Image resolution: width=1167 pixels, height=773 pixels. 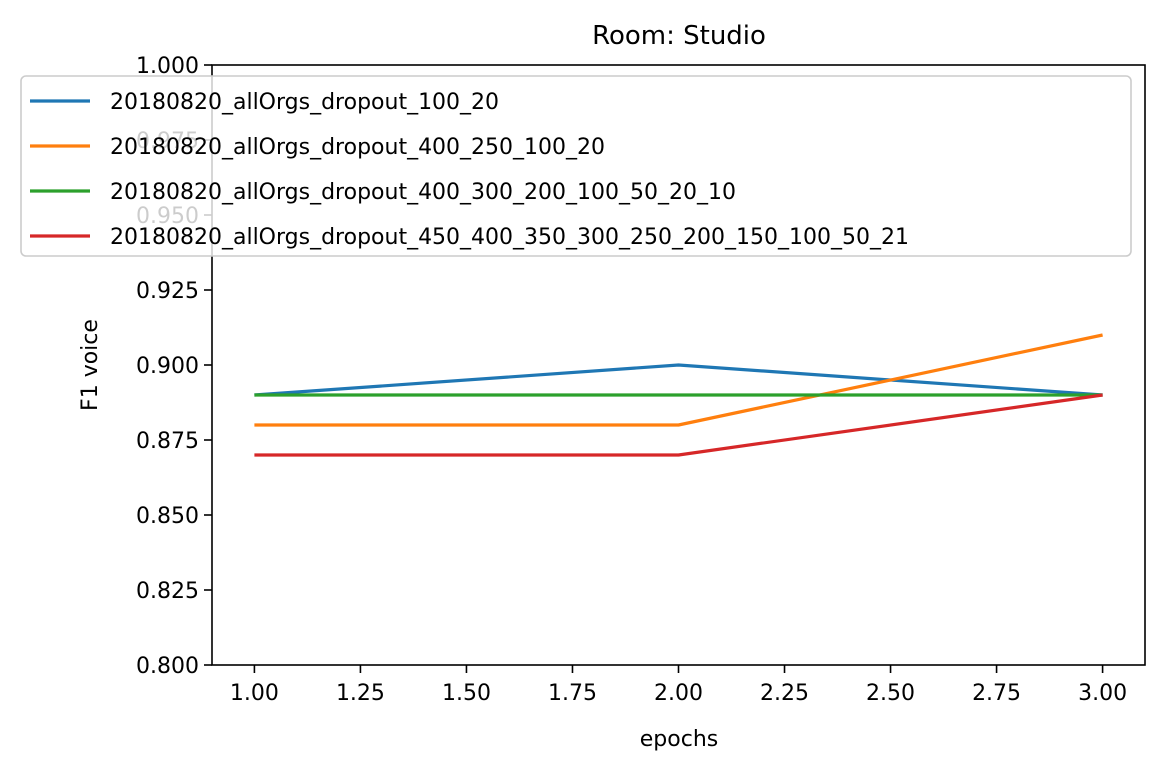 What do you see at coordinates (167, 666) in the screenshot?
I see `y-tick-label: 0.800` at bounding box center [167, 666].